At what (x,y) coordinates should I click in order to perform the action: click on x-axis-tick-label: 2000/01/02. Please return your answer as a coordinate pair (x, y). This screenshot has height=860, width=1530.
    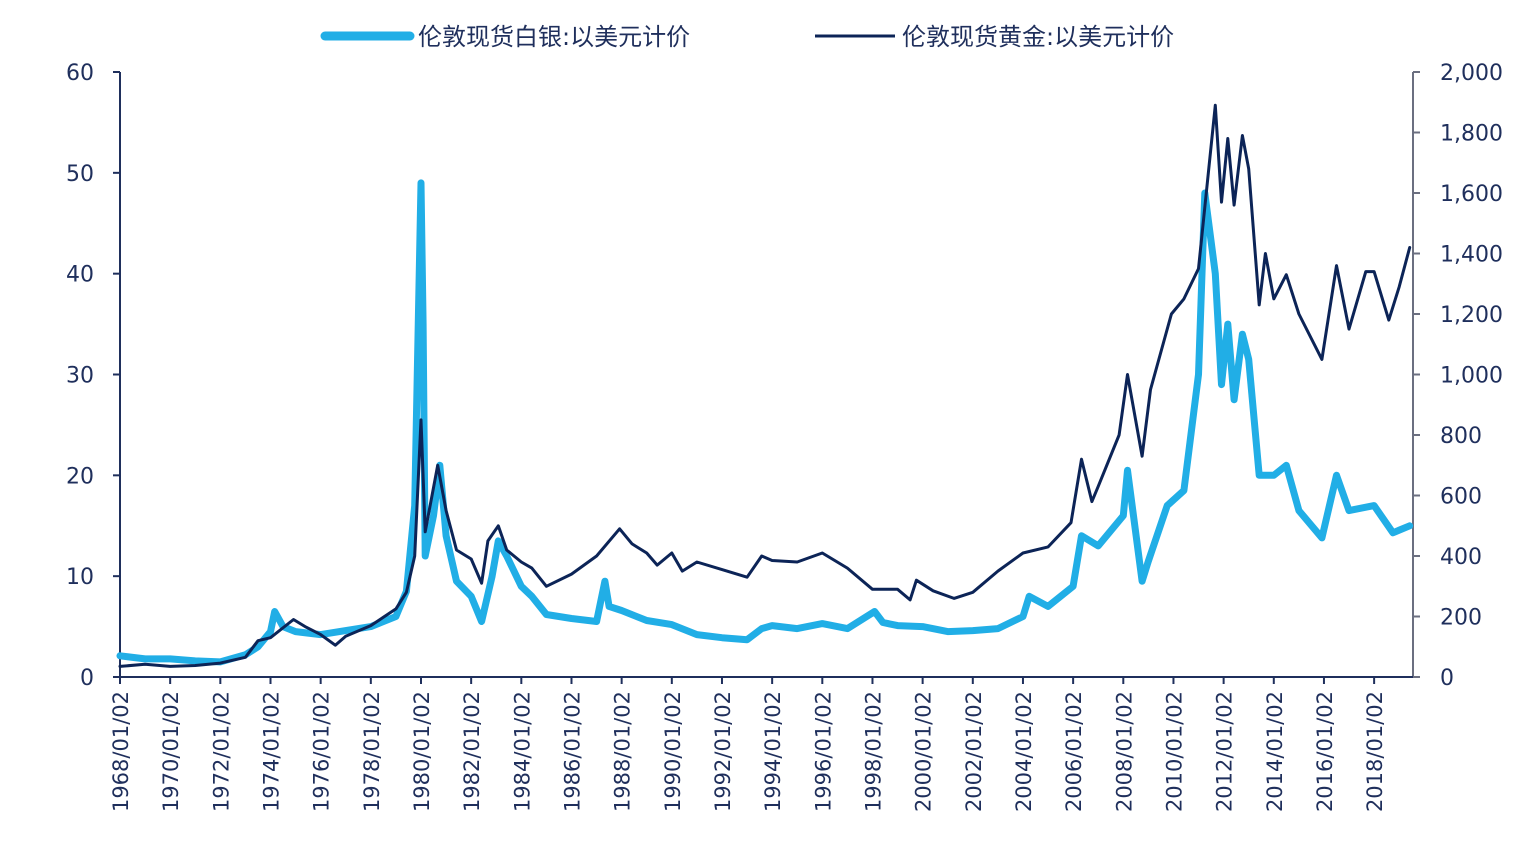
    Looking at the image, I should click on (924, 751).